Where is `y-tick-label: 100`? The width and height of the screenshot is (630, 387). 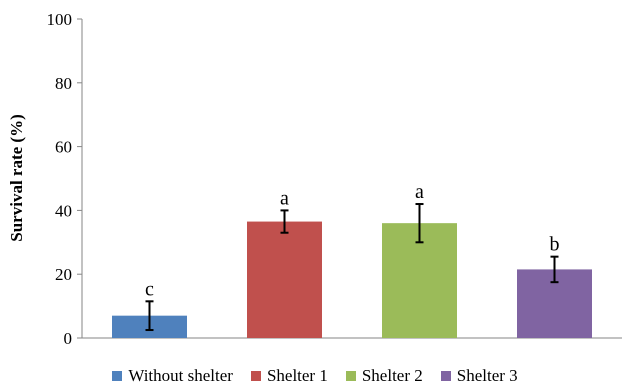
y-tick-label: 100 is located at coordinates (60, 19).